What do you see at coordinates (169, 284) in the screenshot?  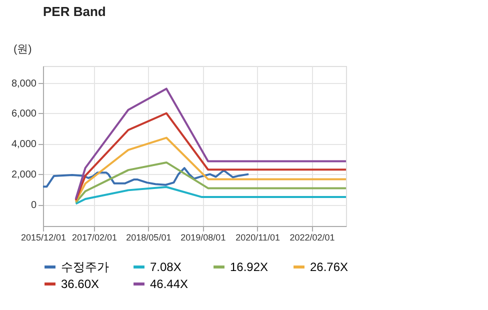 I see `legend-label: 46.44X` at bounding box center [169, 284].